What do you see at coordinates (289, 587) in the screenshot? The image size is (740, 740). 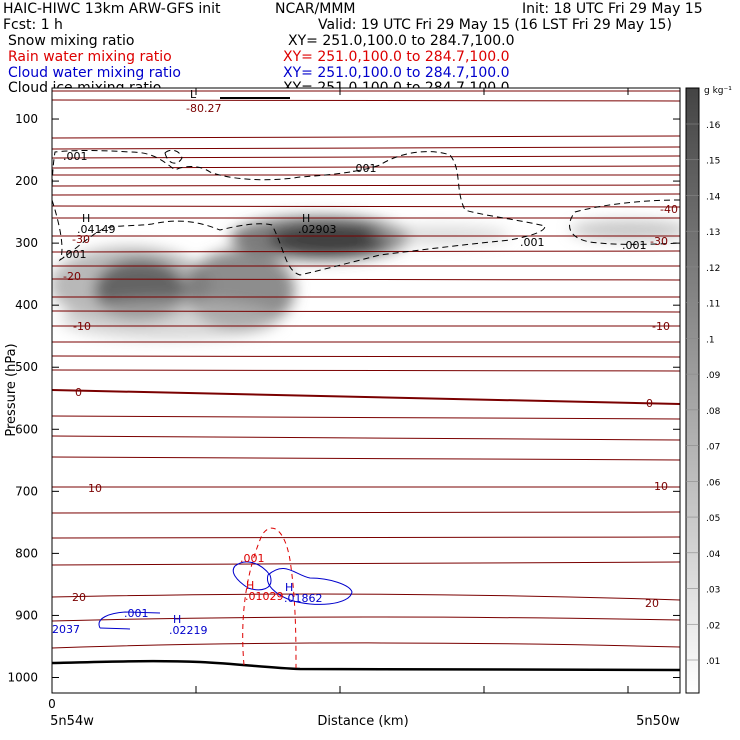 I see `cloud-water-max-marker-1: H` at bounding box center [289, 587].